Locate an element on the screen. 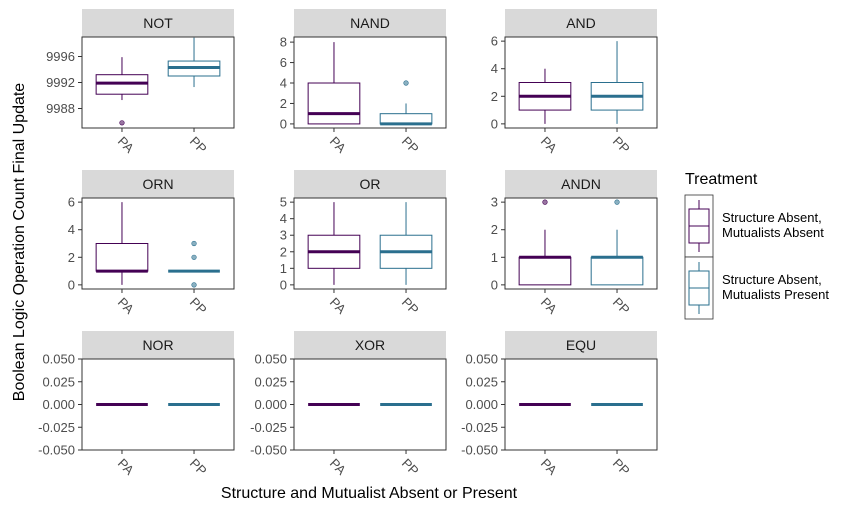 The image size is (861, 512). legend-entry: Structure Absent,Mutualists Absent is located at coordinates (754, 226).